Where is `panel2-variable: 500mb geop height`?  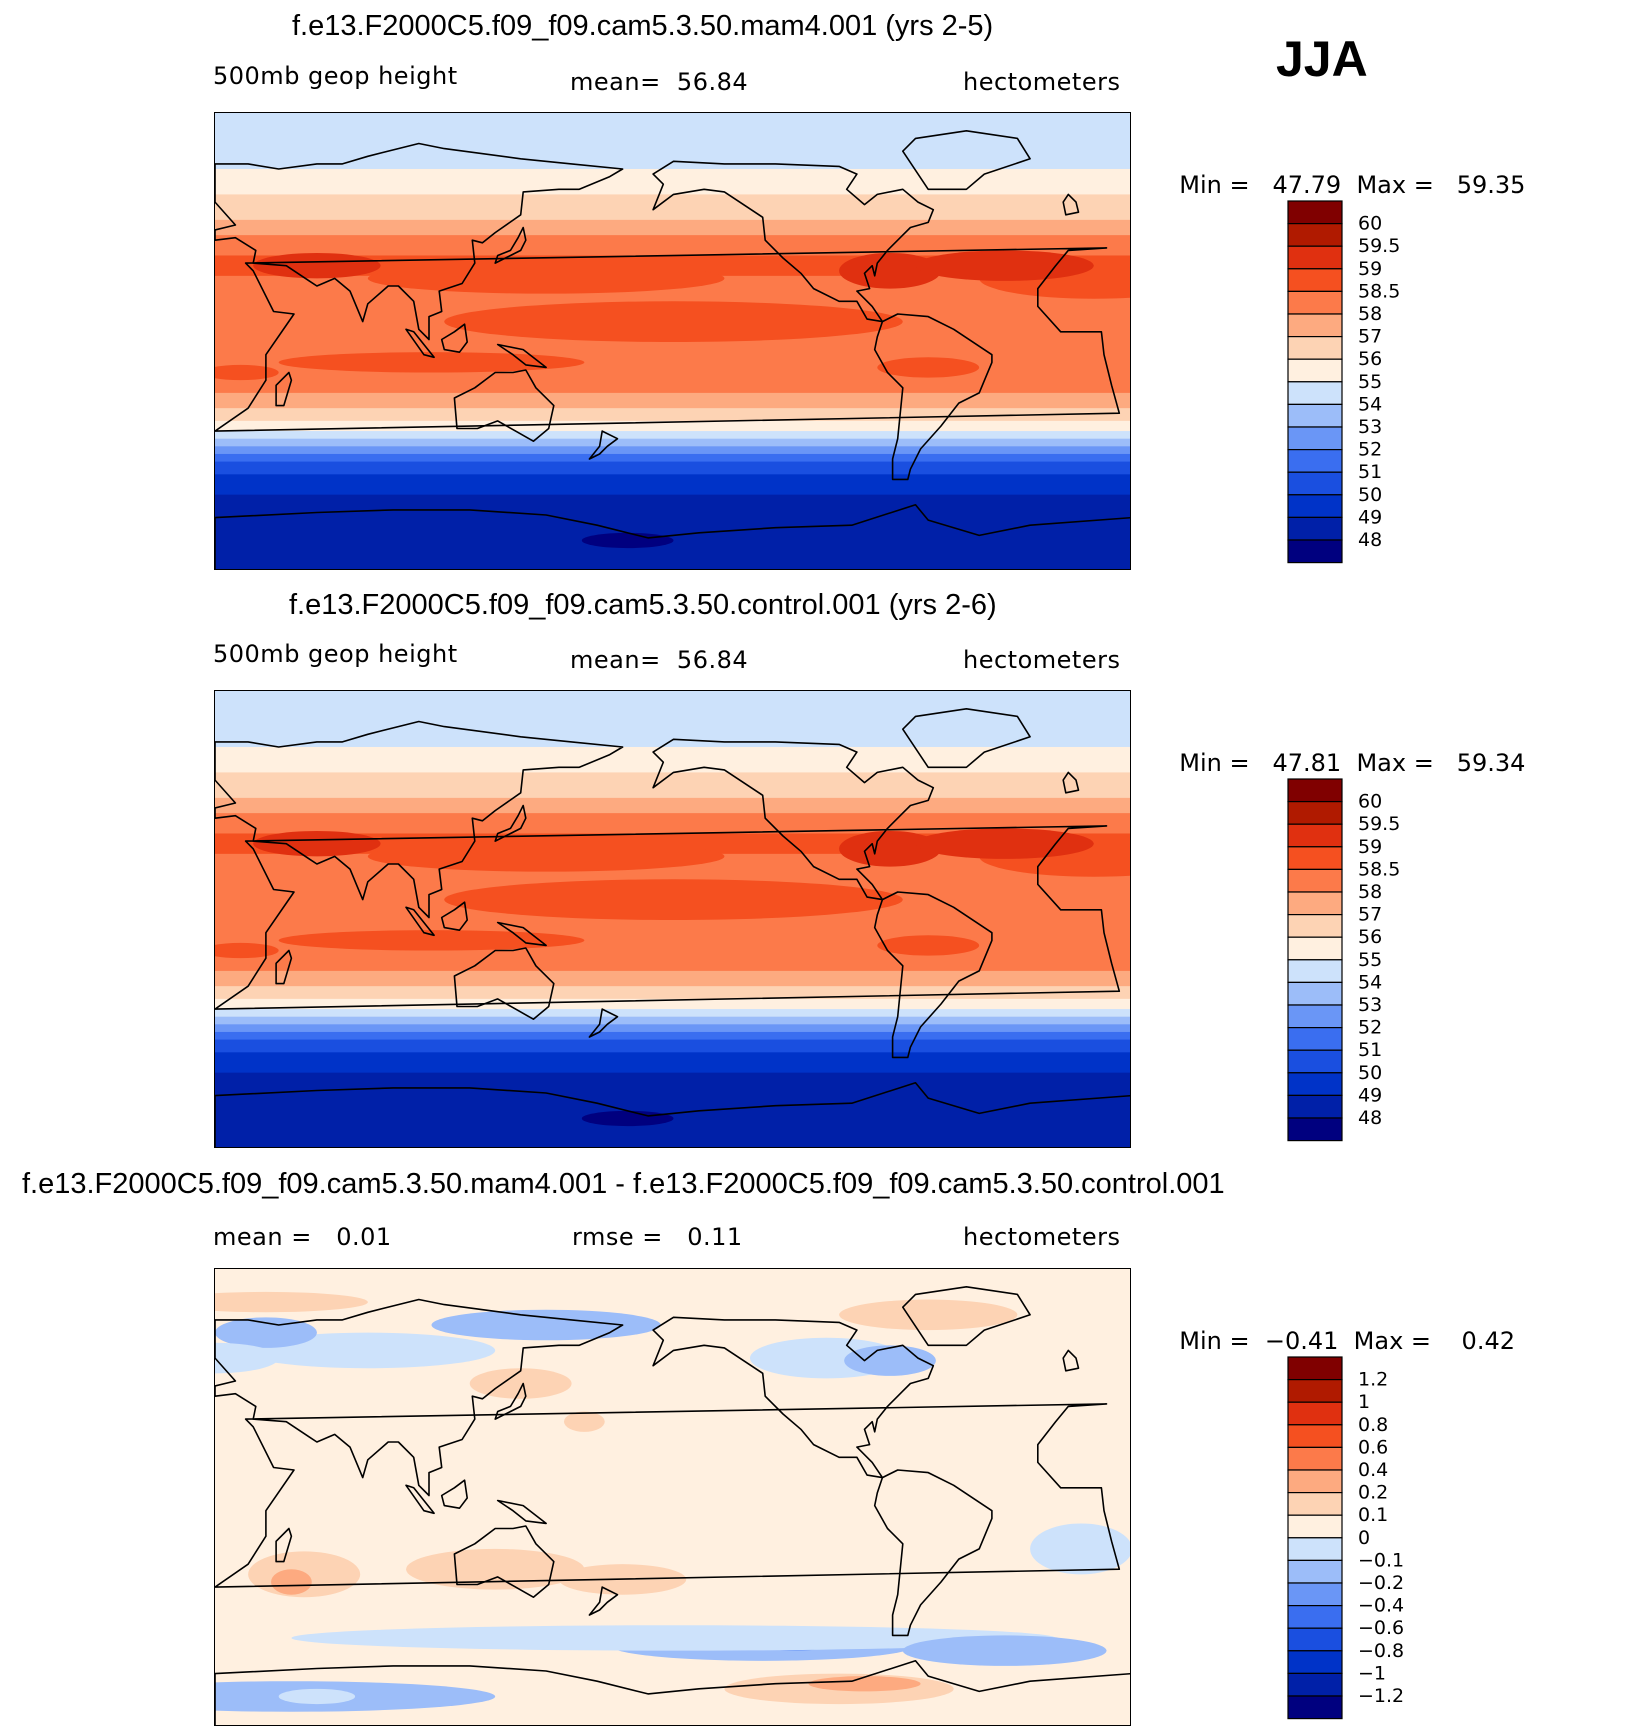
panel2-variable: 500mb geop height is located at coordinates (335, 654).